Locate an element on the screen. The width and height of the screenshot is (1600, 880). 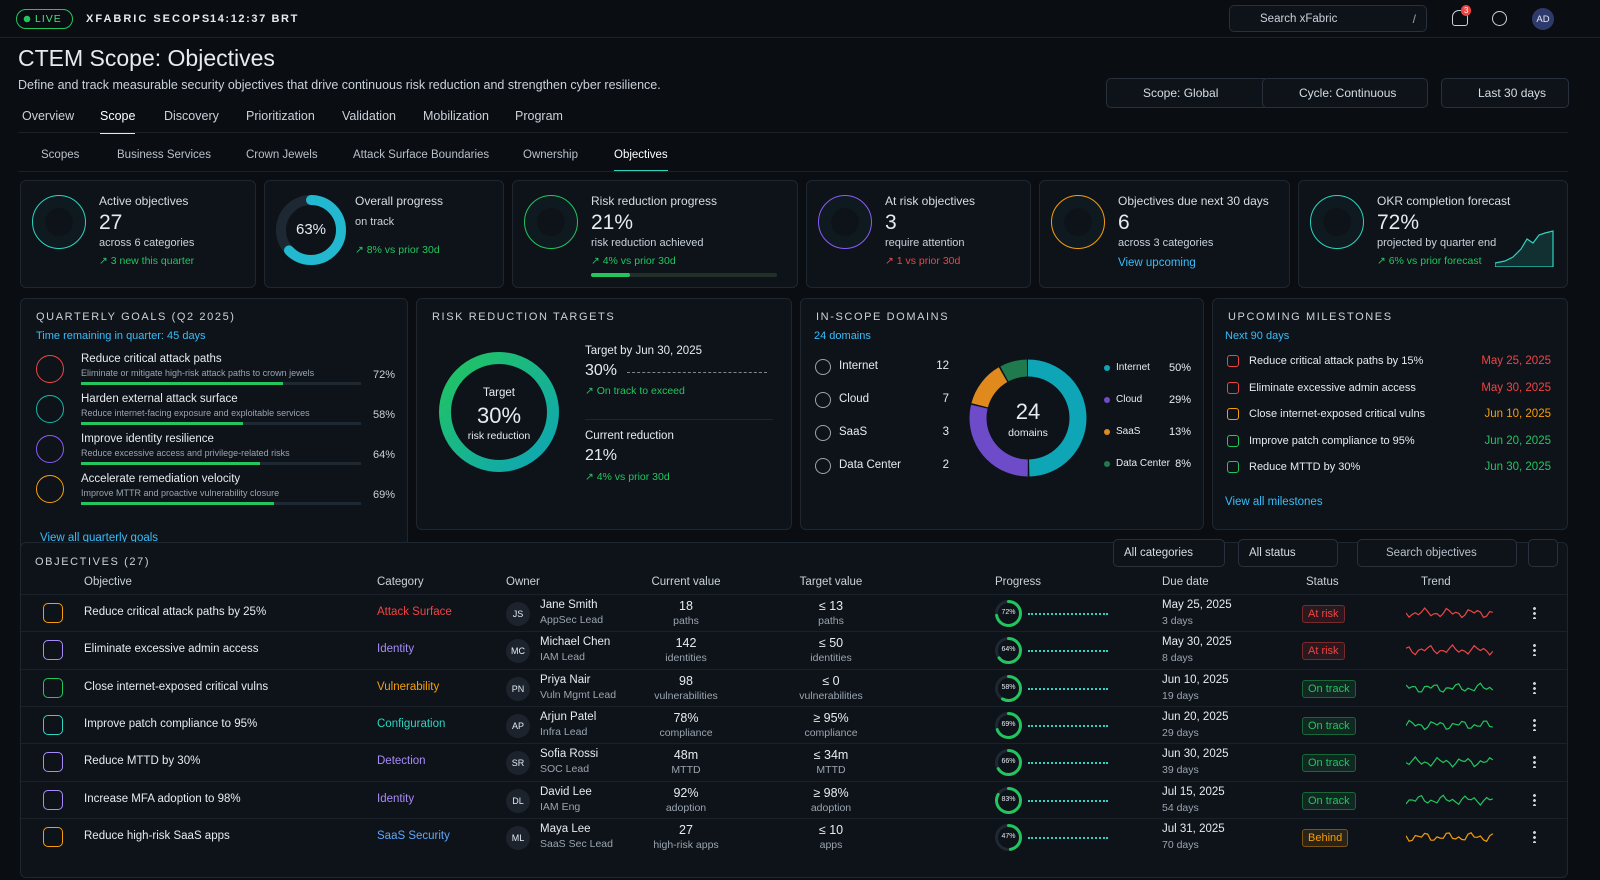
avatar: AD is located at coordinates (1543, 19).